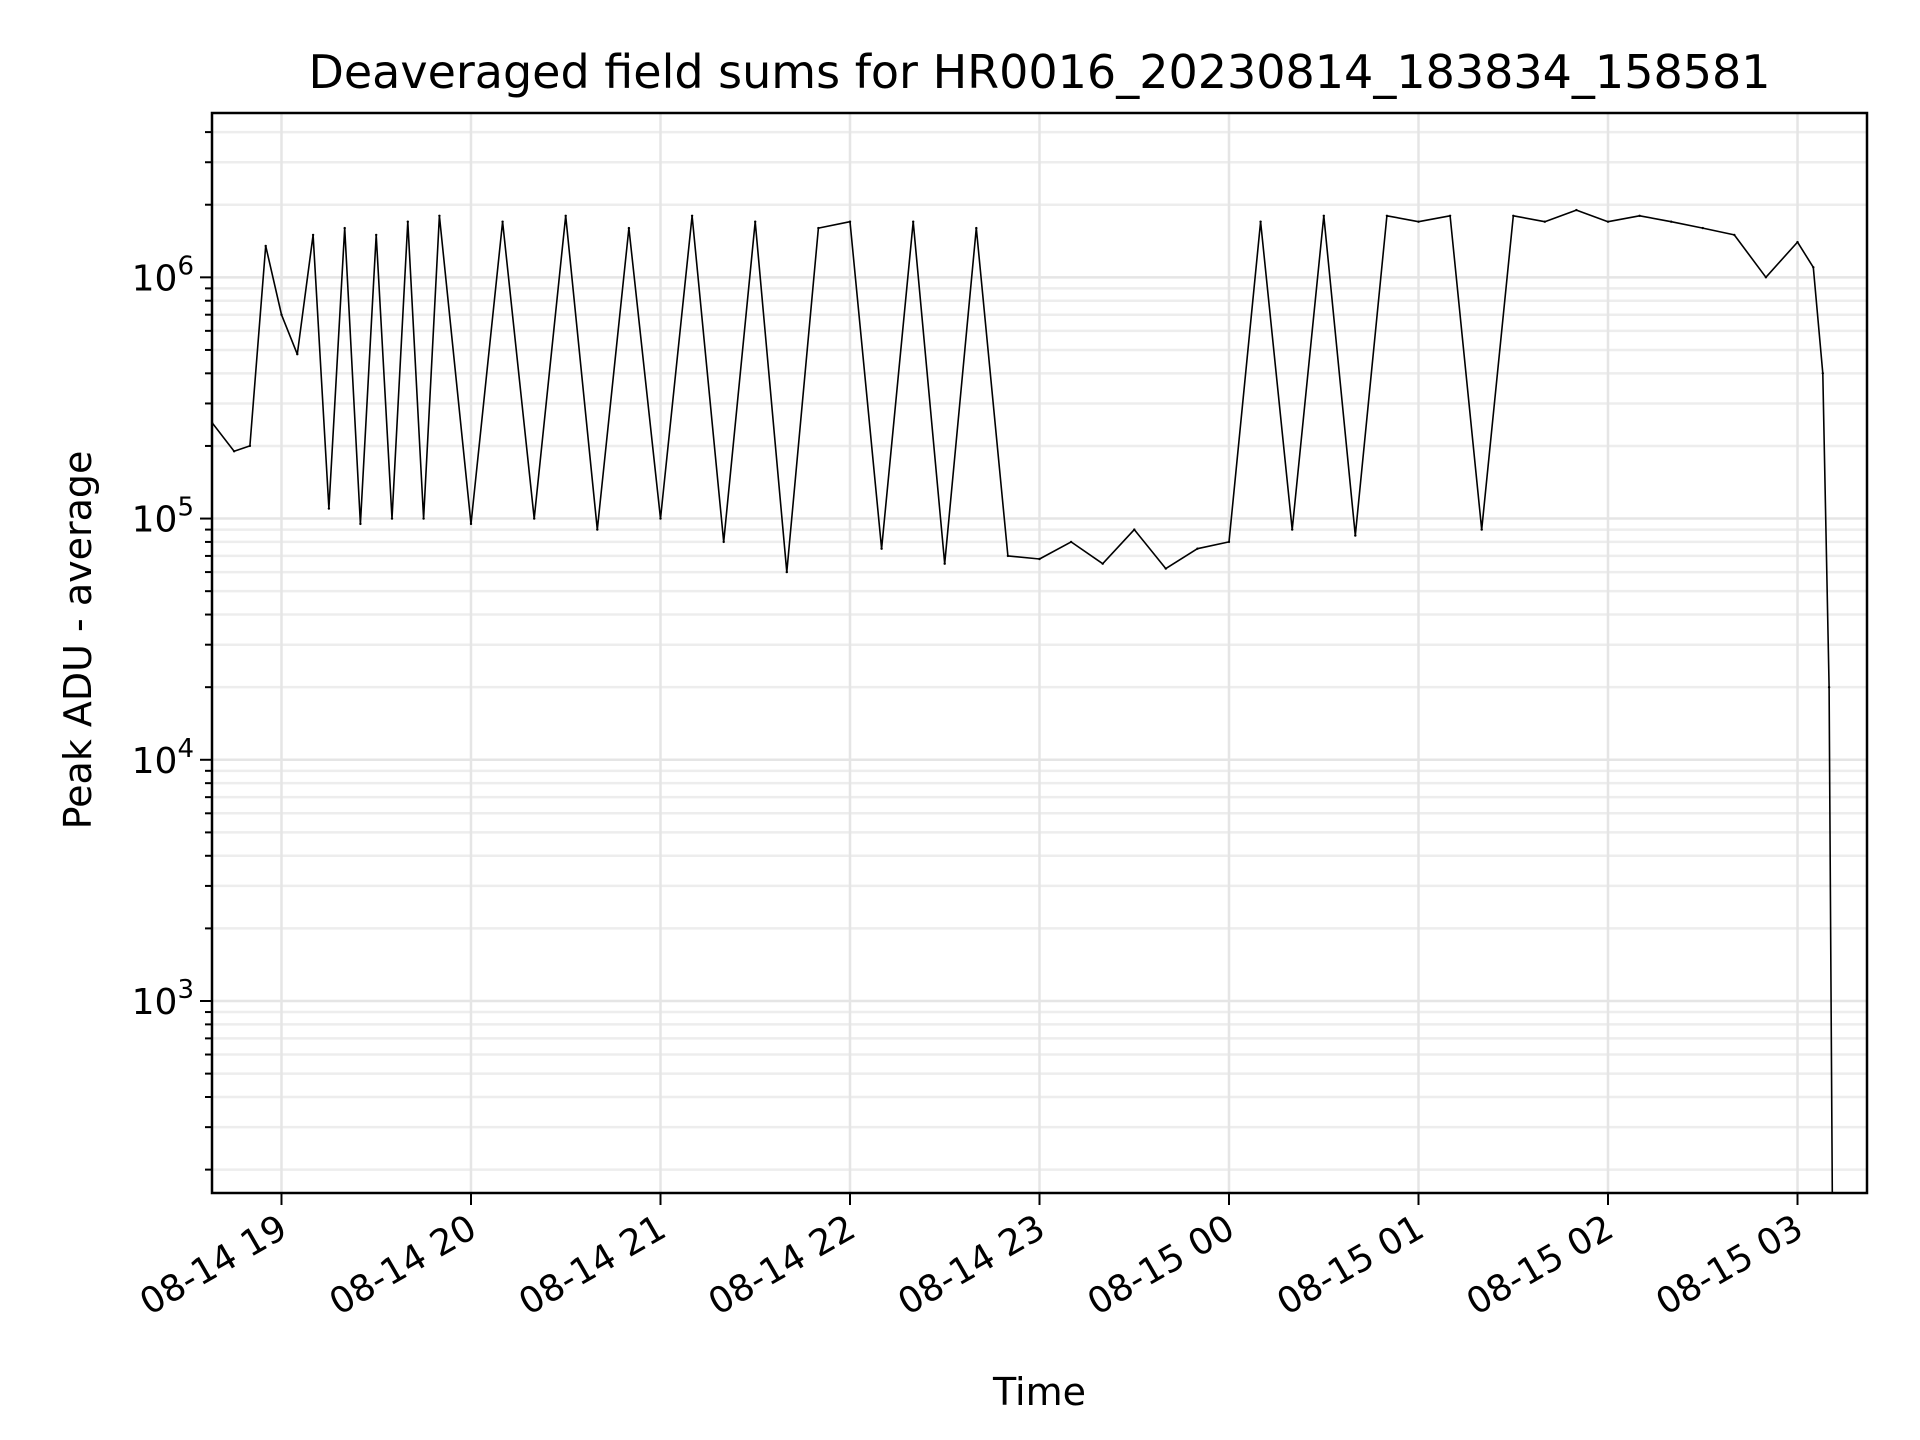 This screenshot has height=1440, width=1920. What do you see at coordinates (163, 999) in the screenshot?
I see `y-tick-label: 10³` at bounding box center [163, 999].